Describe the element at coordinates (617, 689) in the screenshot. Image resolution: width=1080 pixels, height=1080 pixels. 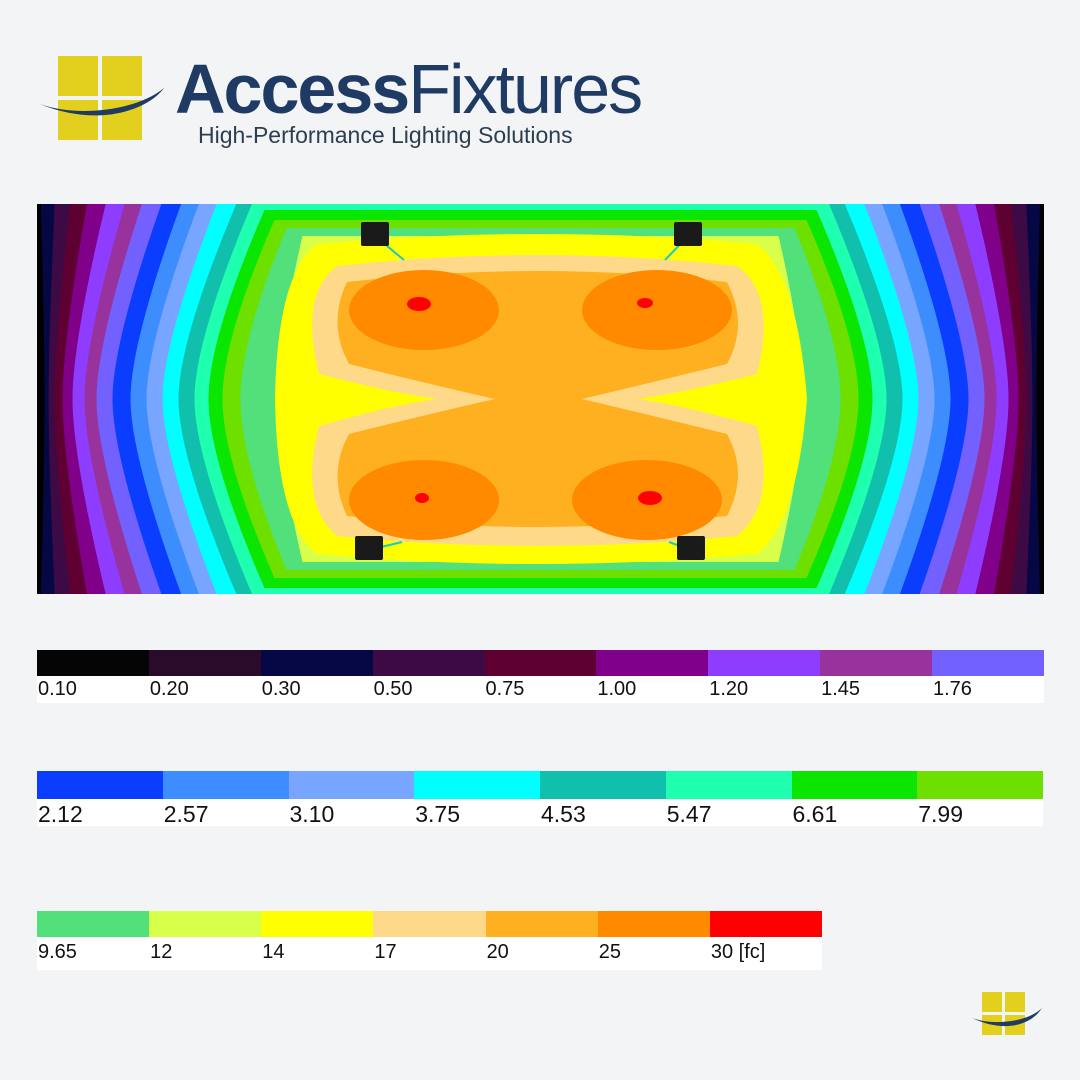
I see `legend-label: 1.00` at that location.